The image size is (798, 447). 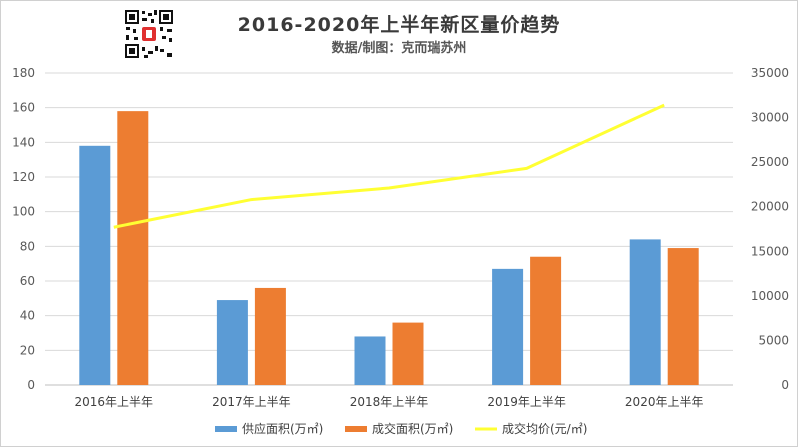 I want to click on right-axis-tick-label: 20000, so click(x=770, y=207).